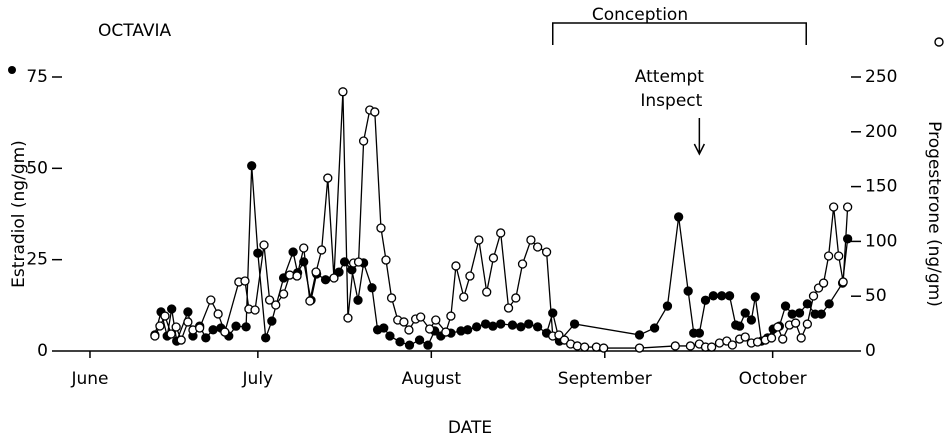 The image size is (951, 442). I want to click on x-tick-label: September, so click(605, 379).